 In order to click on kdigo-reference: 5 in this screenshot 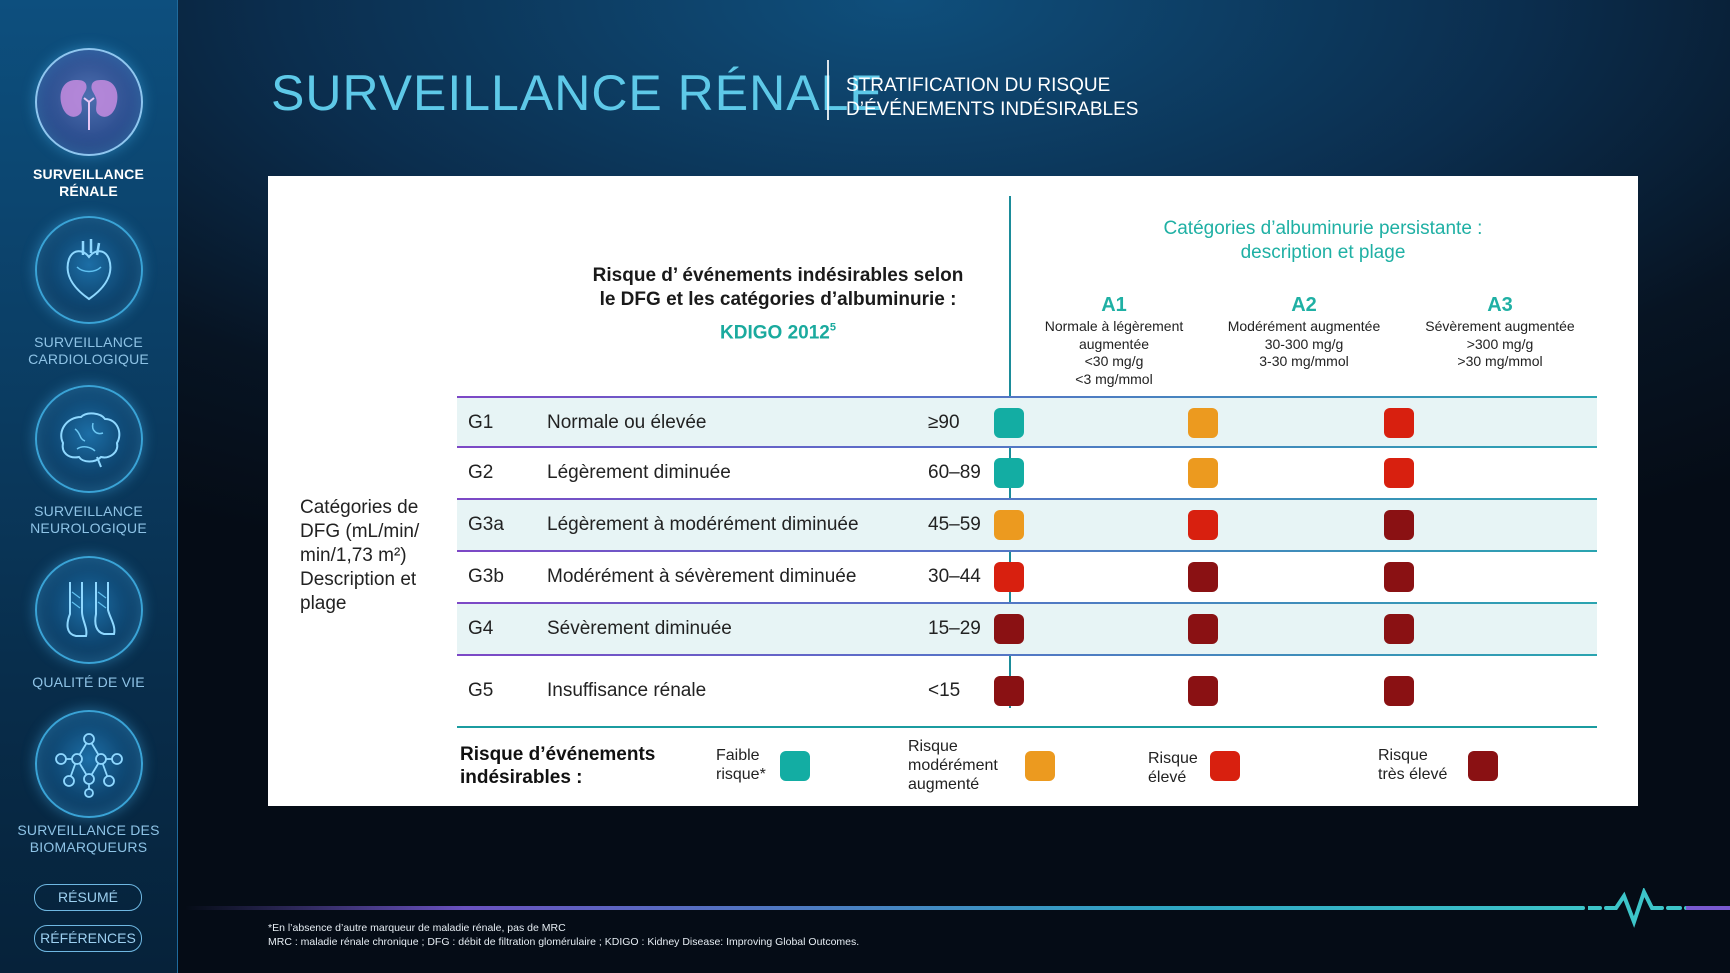, I will do `click(832, 328)`.